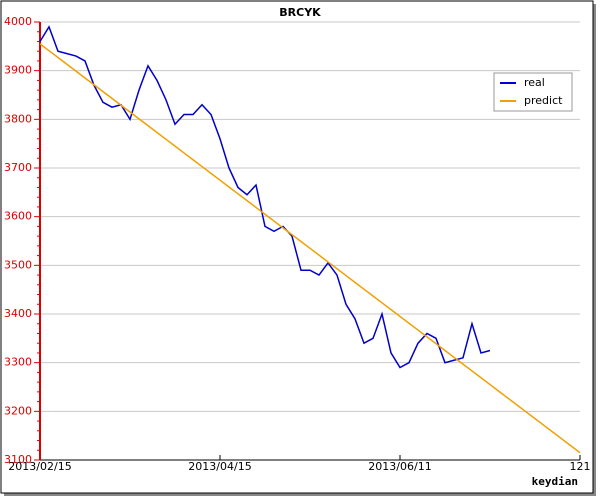 The image size is (600, 500). What do you see at coordinates (300, 12) in the screenshot?
I see `chart-title: BRCYK` at bounding box center [300, 12].